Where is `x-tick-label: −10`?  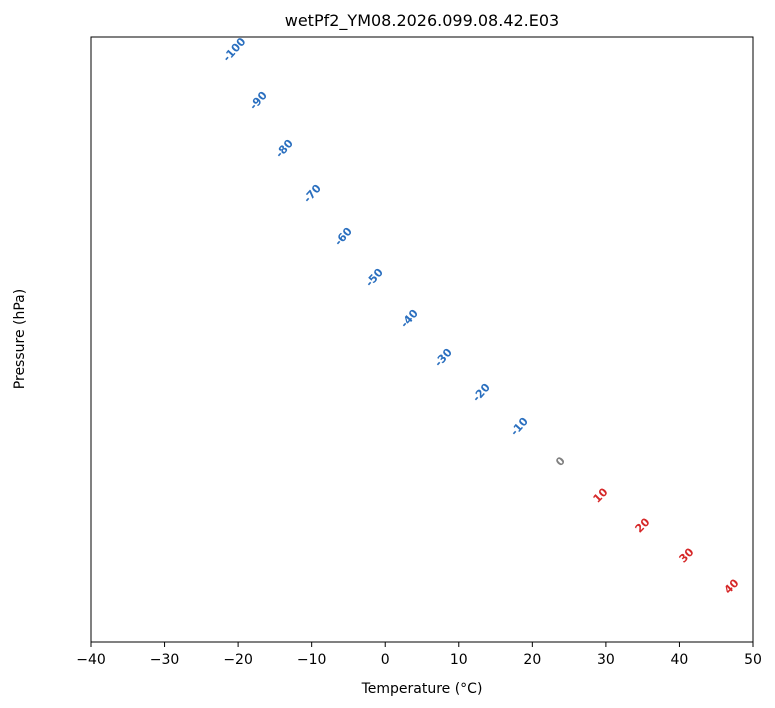
x-tick-label: −10 is located at coordinates (312, 660).